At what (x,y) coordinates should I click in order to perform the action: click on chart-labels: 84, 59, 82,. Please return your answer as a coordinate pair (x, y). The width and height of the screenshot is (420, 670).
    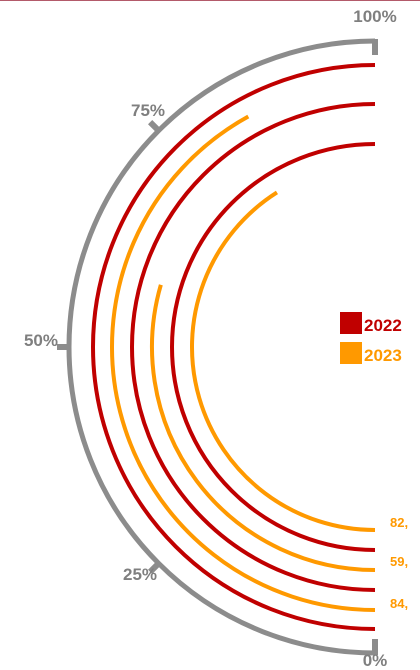
    Looking at the image, I should click on (399, 563).